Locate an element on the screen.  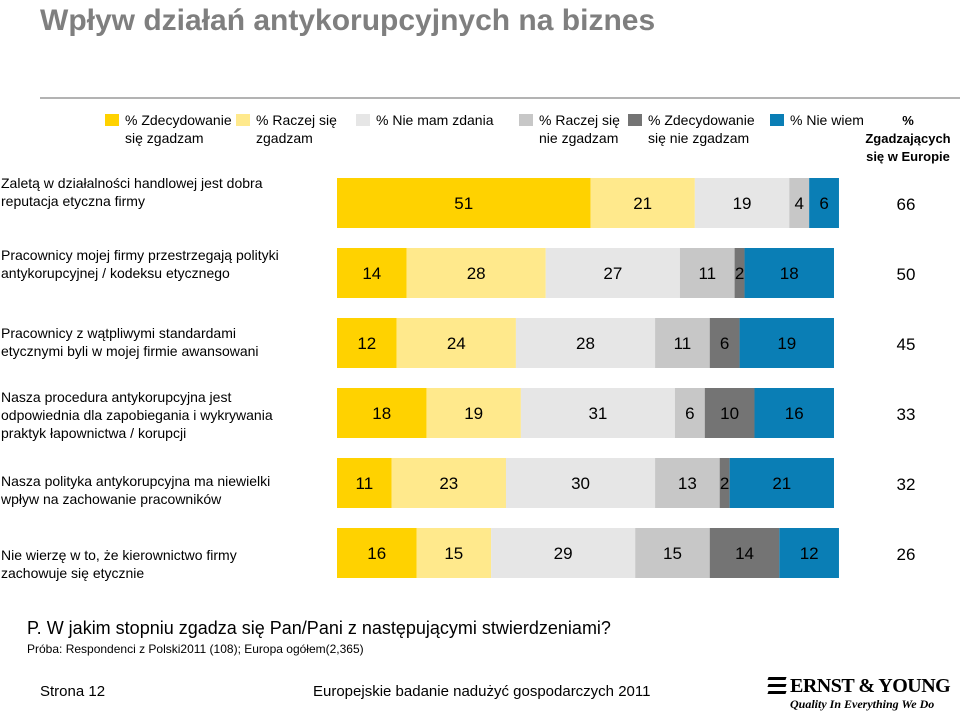
legend-label: % Nie wiem is located at coordinates (827, 120).